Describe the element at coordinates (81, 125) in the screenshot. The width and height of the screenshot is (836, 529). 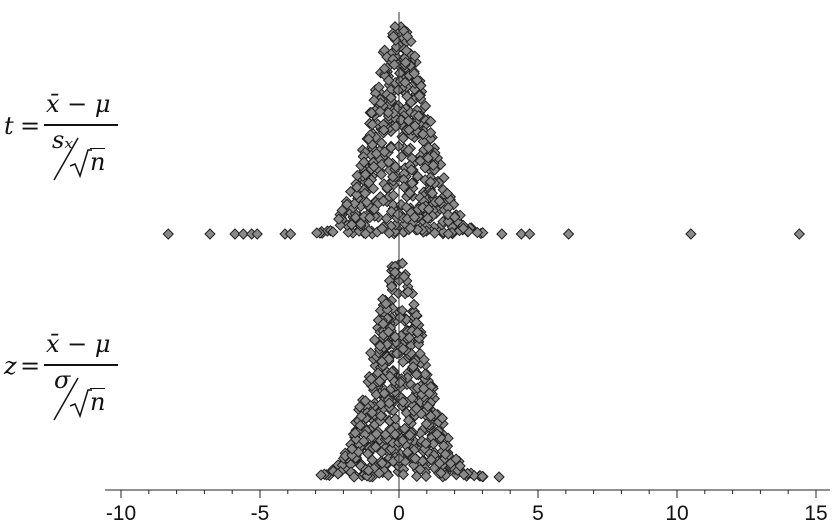
I see `t-formula-bar` at that location.